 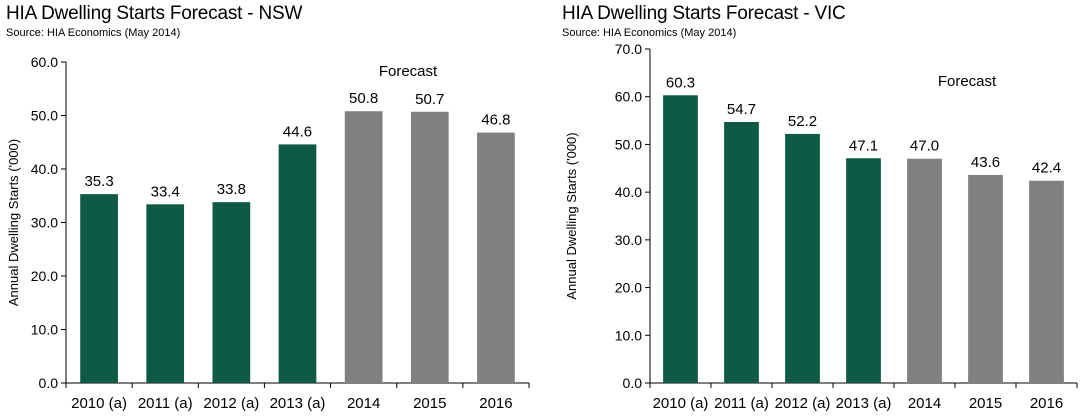 I want to click on bar-value-label: 35.3, so click(x=98, y=181).